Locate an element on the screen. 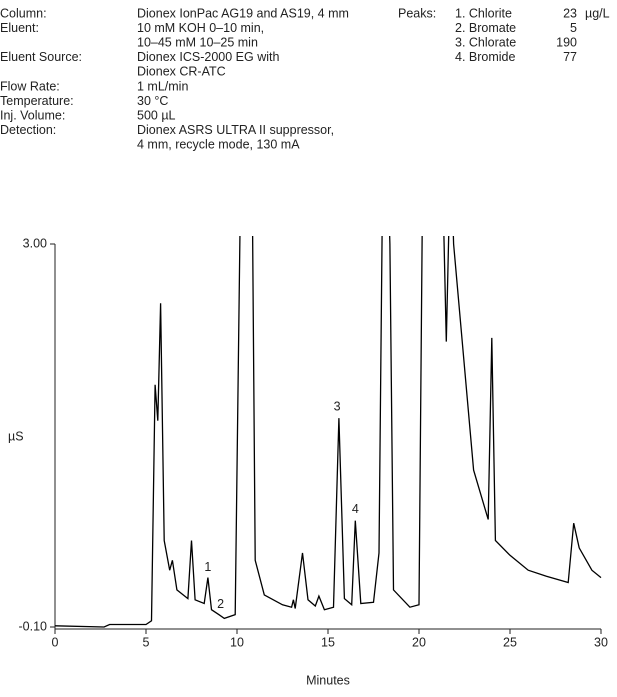  peak-annotation: 3 is located at coordinates (337, 406).